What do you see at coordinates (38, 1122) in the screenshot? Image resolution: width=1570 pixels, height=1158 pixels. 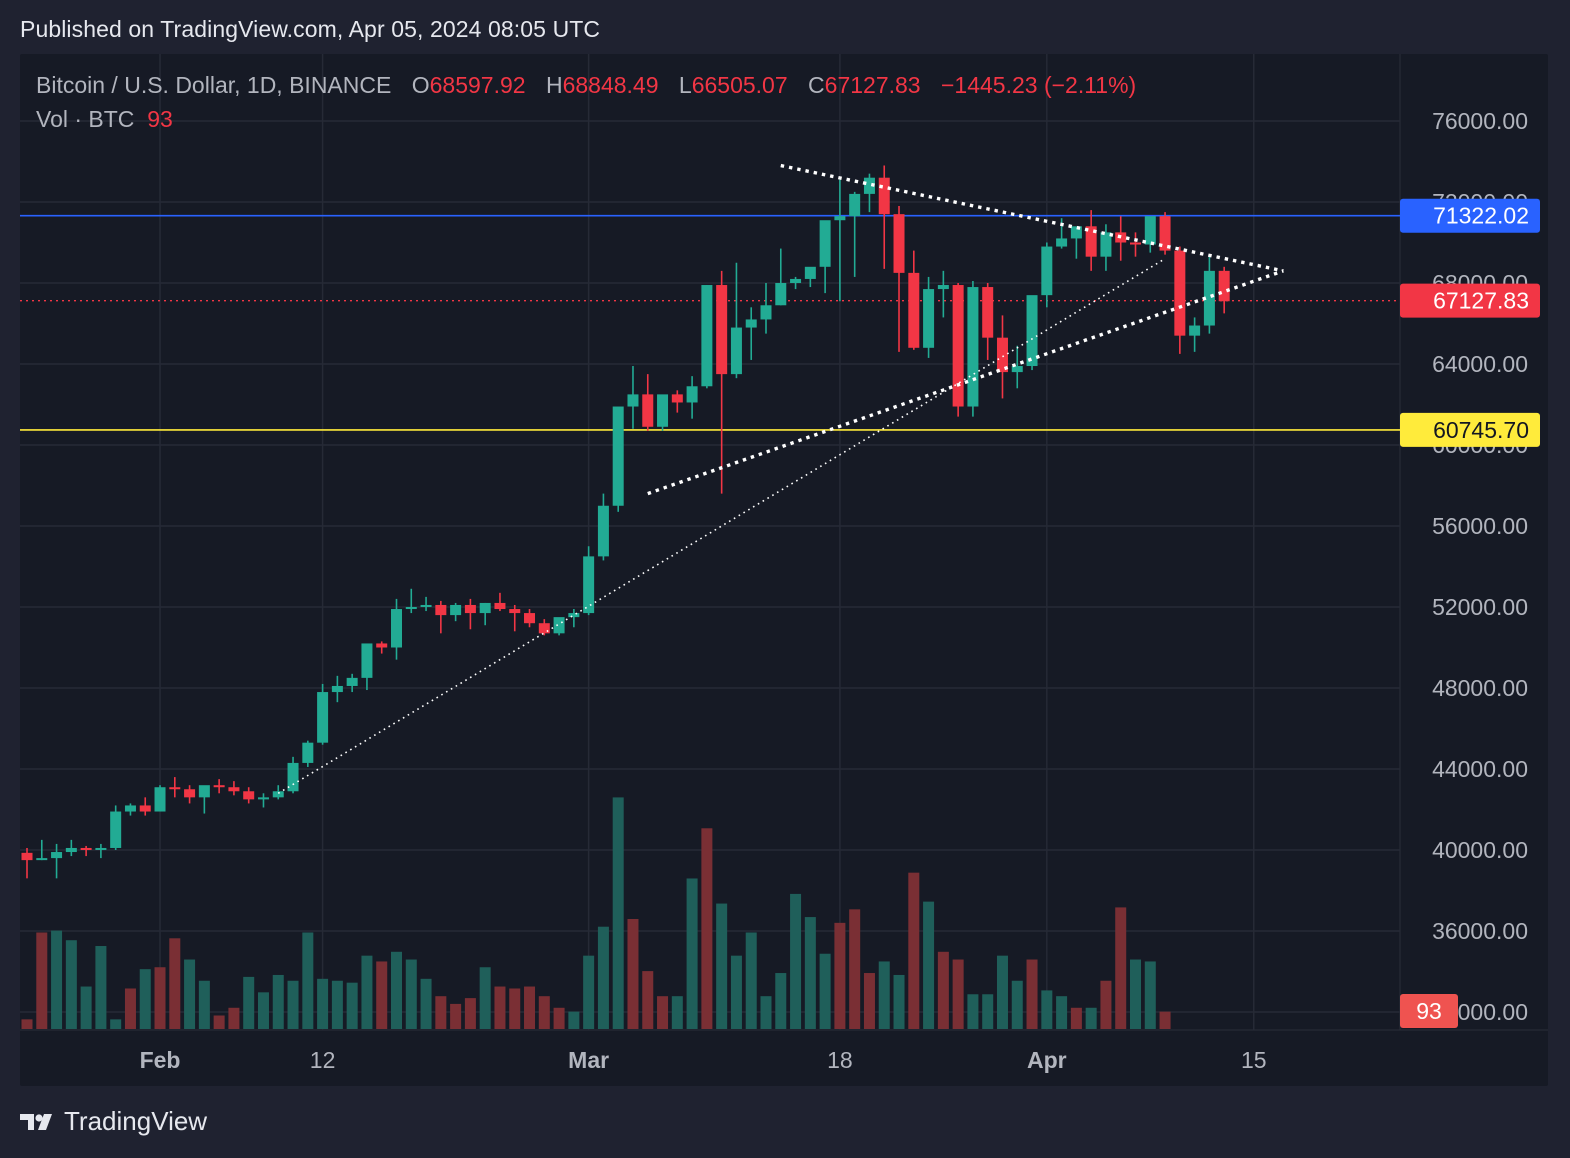 I see `tradingview-logo-icon` at bounding box center [38, 1122].